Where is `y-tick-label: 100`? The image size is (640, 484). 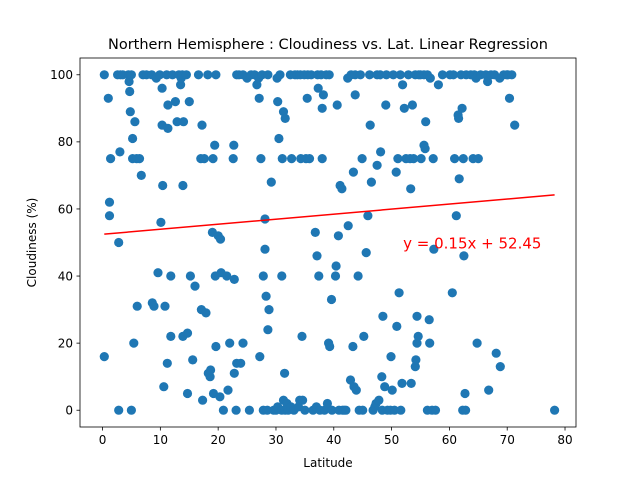 y-tick-label: 100 is located at coordinates (61, 75).